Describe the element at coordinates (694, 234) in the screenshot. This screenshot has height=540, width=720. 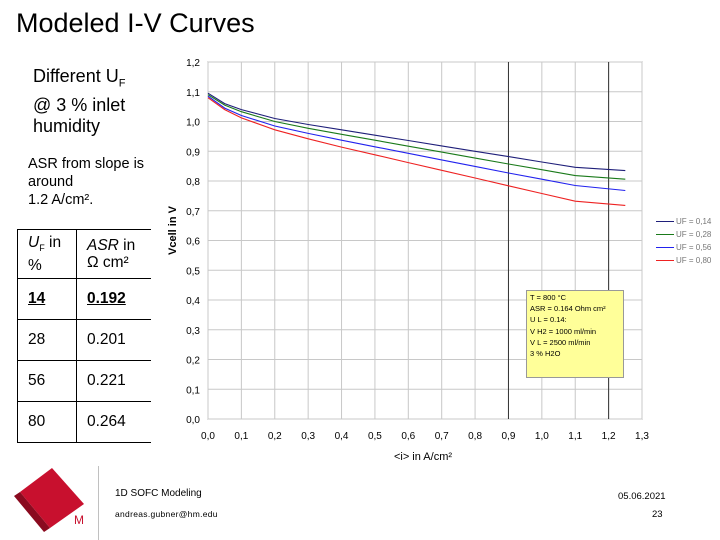
I see `legend-label: UF = 0,28` at that location.